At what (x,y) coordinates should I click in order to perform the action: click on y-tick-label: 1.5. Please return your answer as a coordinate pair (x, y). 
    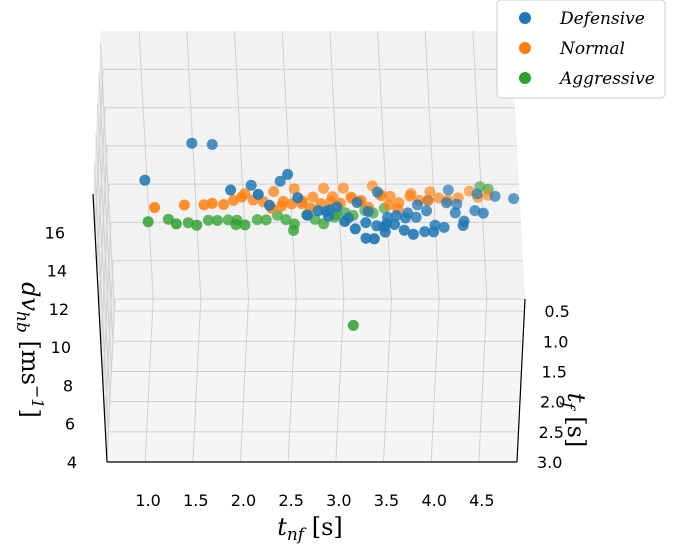
    Looking at the image, I should click on (553, 371).